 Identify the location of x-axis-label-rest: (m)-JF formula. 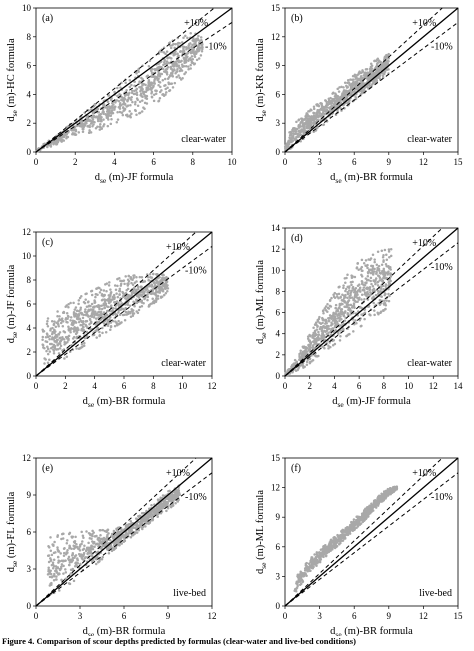
(377, 401).